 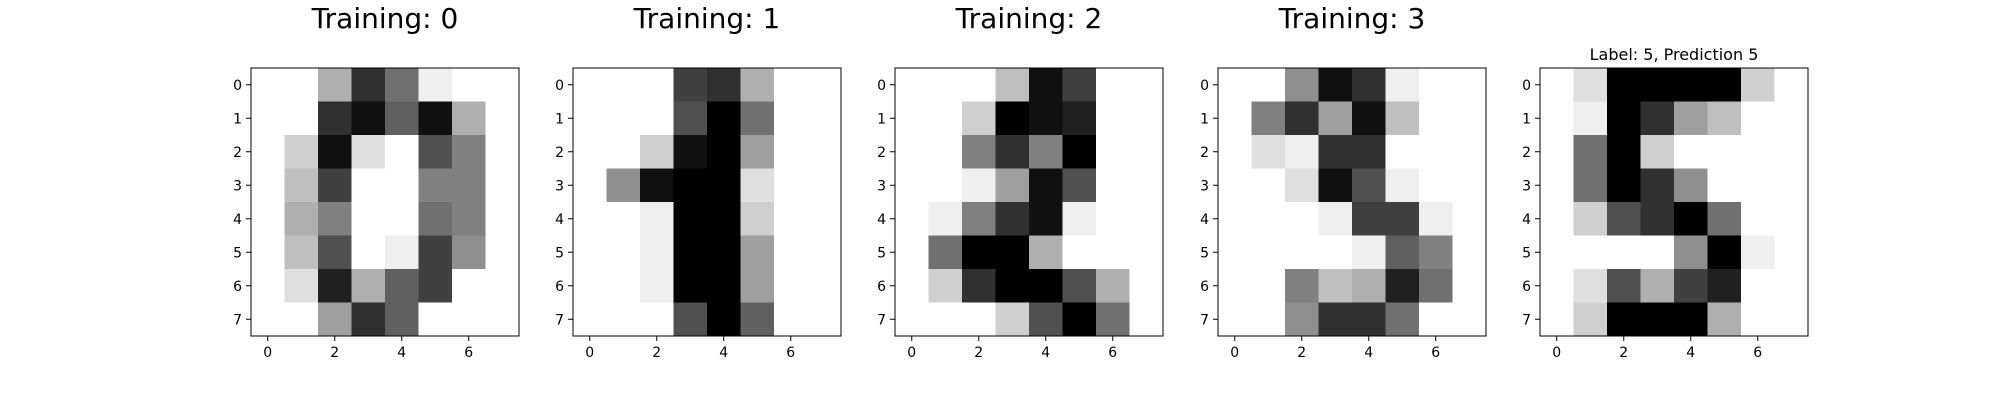 What do you see at coordinates (1020, 181) in the screenshot?
I see `heatmap-panel-2: Training: 2 0 2 4 6 0 1 2 3 4 5 6 7` at bounding box center [1020, 181].